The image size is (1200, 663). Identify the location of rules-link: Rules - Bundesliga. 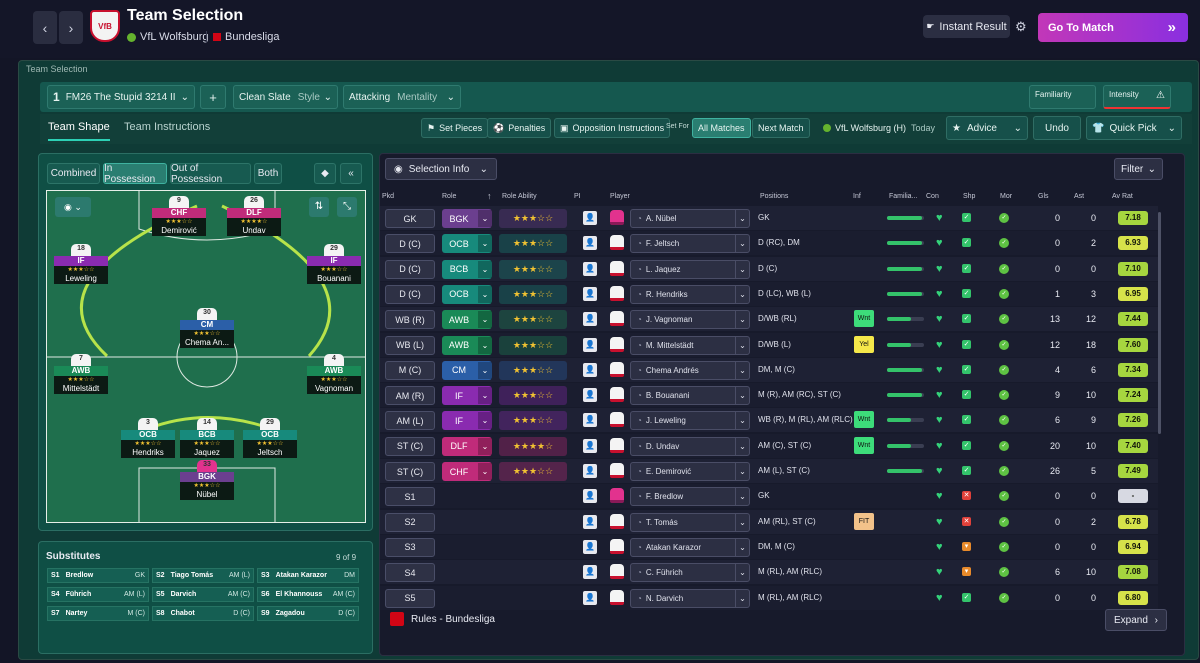
(453, 619).